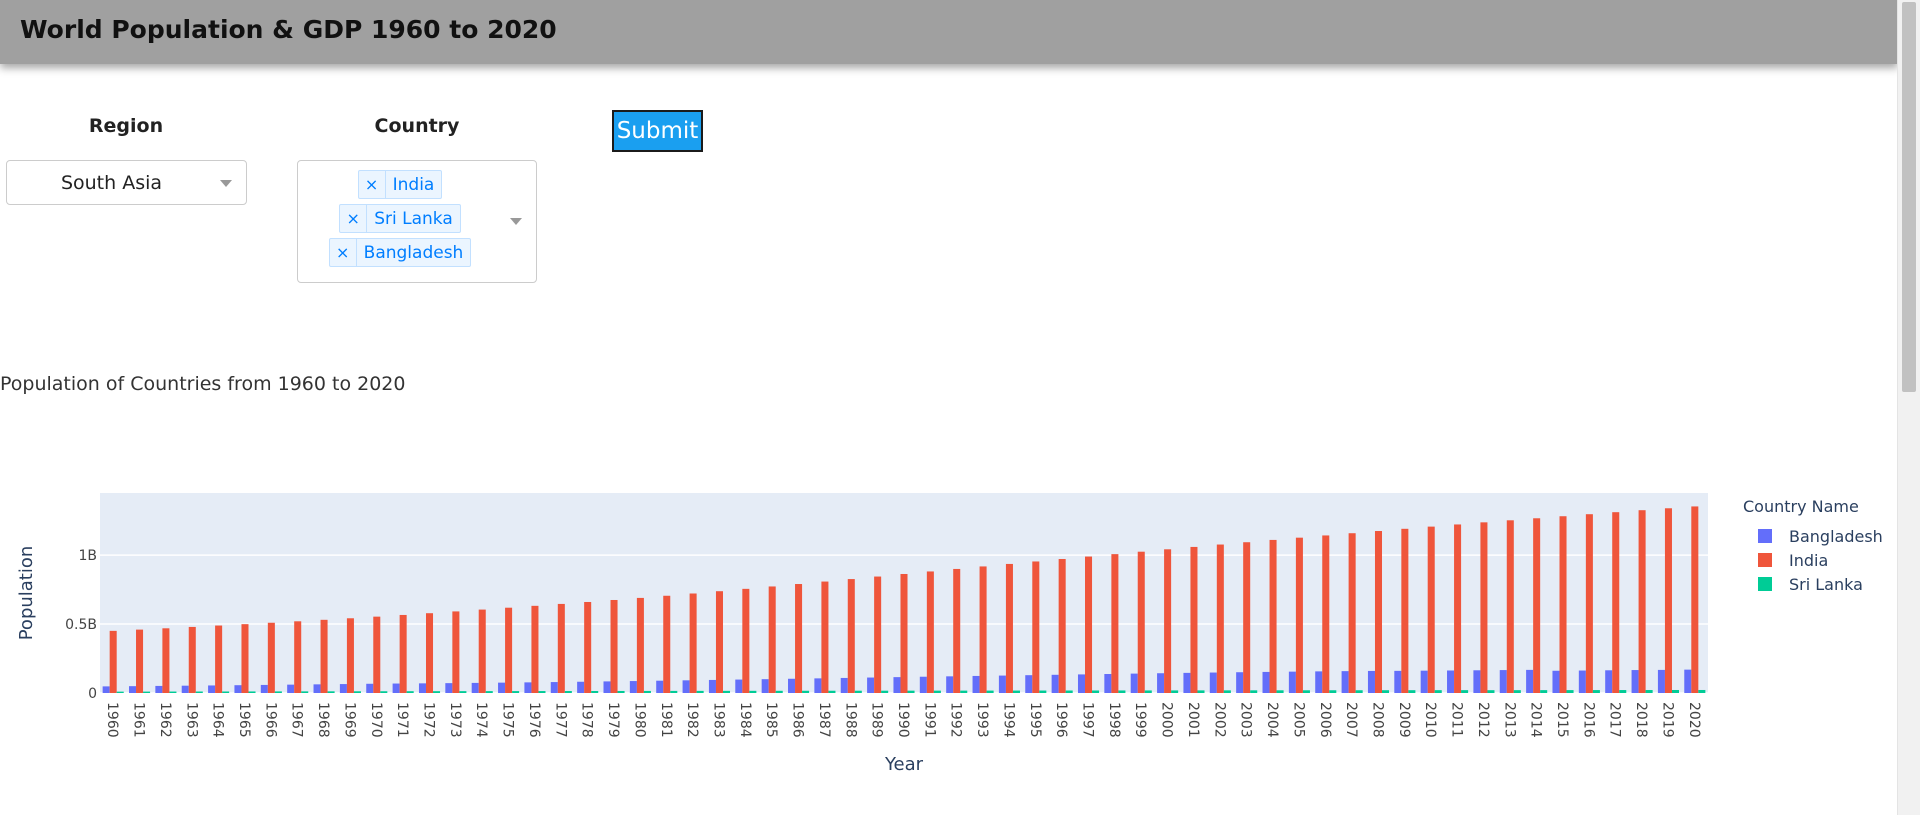  Describe the element at coordinates (700, 691) in the screenshot. I see `bar-sri-lanka-1982` at that location.